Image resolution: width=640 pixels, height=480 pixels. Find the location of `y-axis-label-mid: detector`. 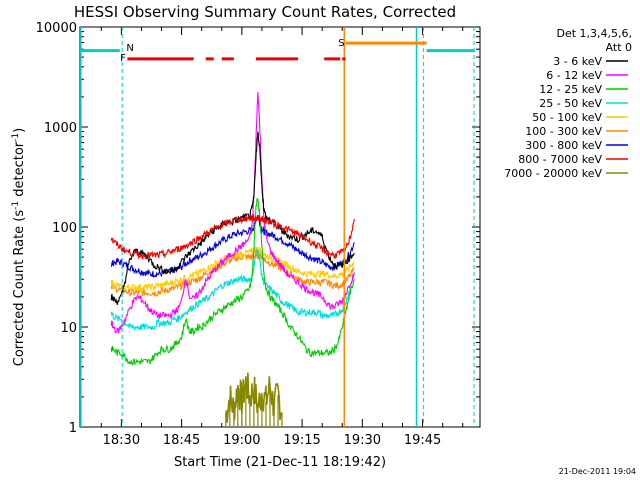

y-axis-label-mid: detector is located at coordinates (19, 171).